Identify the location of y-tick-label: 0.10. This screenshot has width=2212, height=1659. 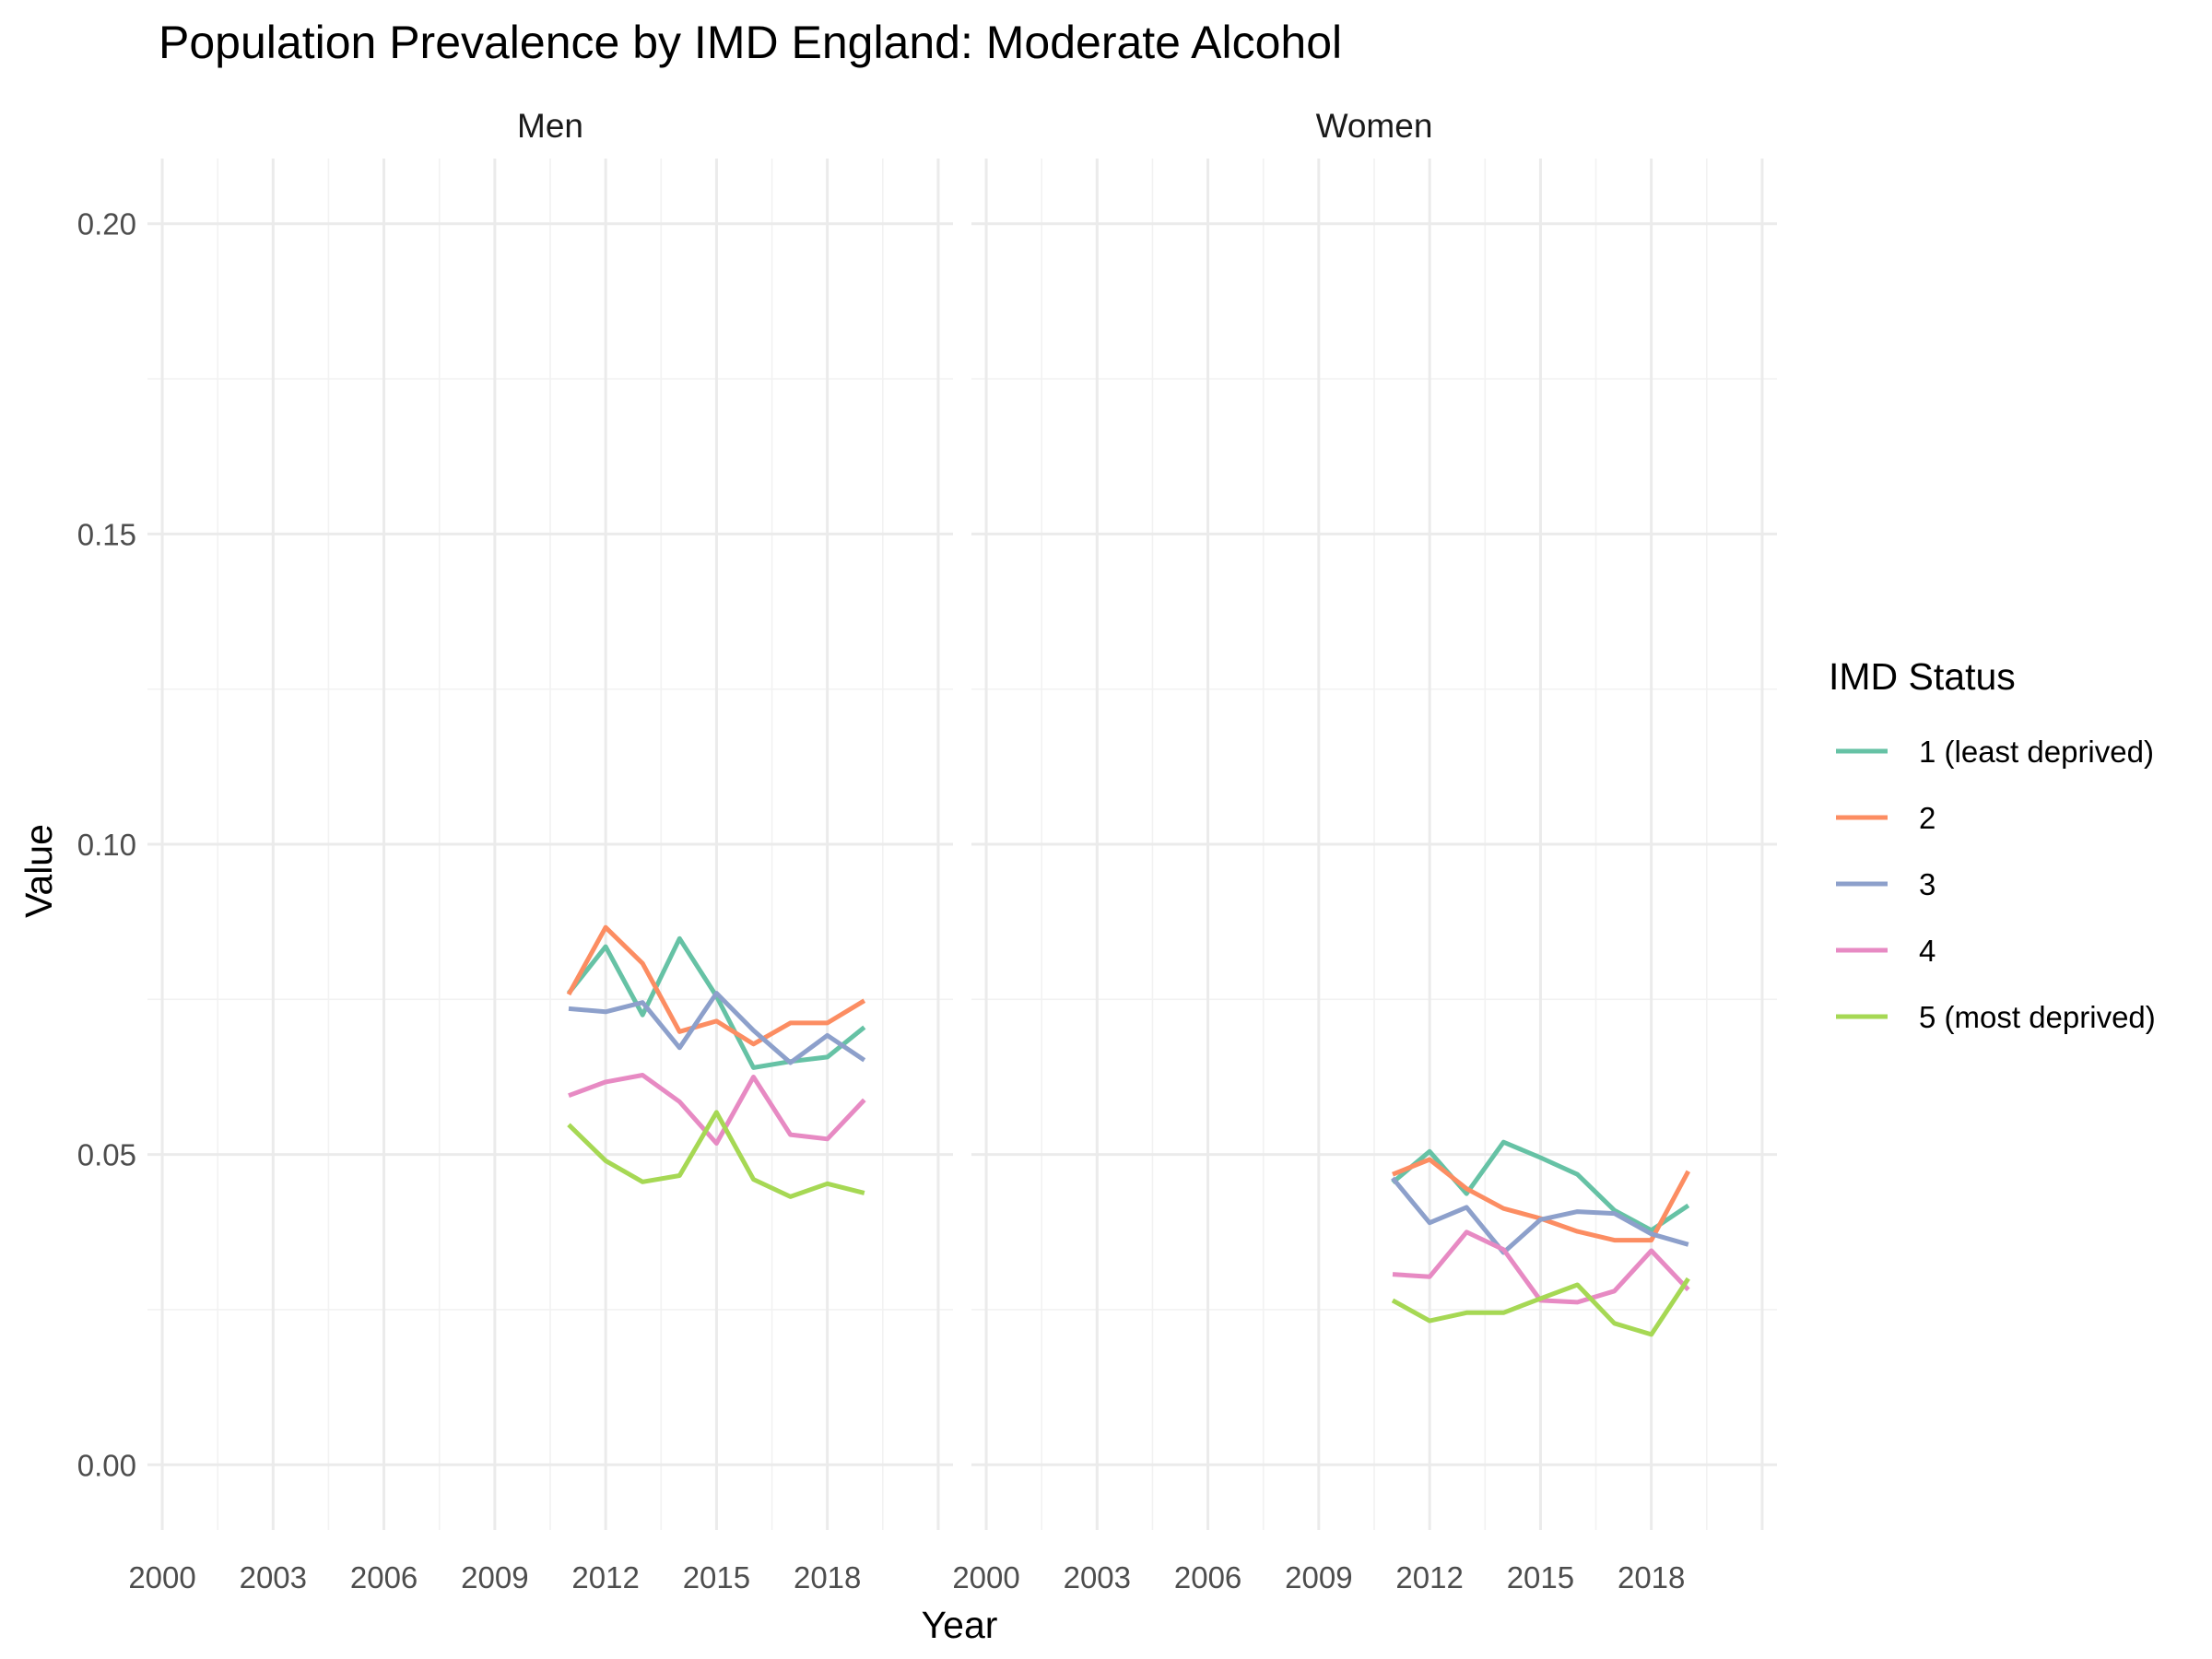
(106, 845).